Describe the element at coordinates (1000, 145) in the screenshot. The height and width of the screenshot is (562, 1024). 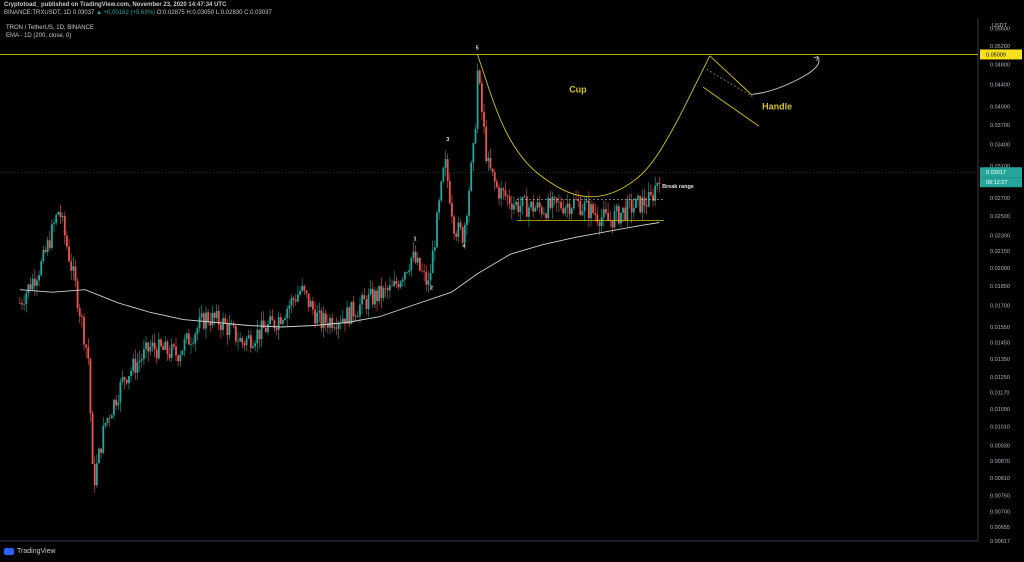
I see `price-tick-label: 0.03400` at that location.